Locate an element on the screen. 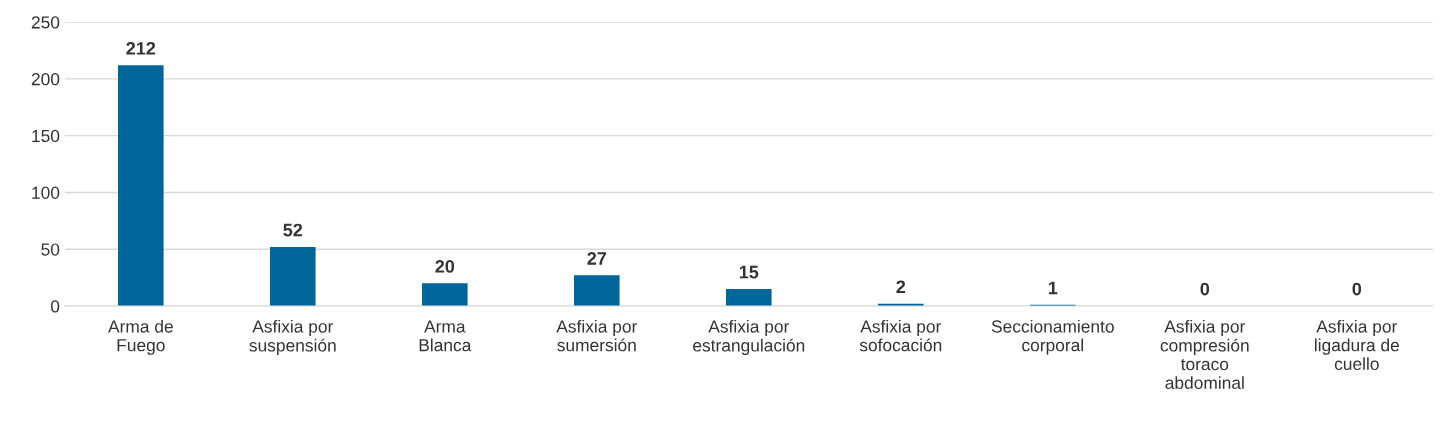 The image size is (1440, 425). y-tick-label: 100 is located at coordinates (46, 192).